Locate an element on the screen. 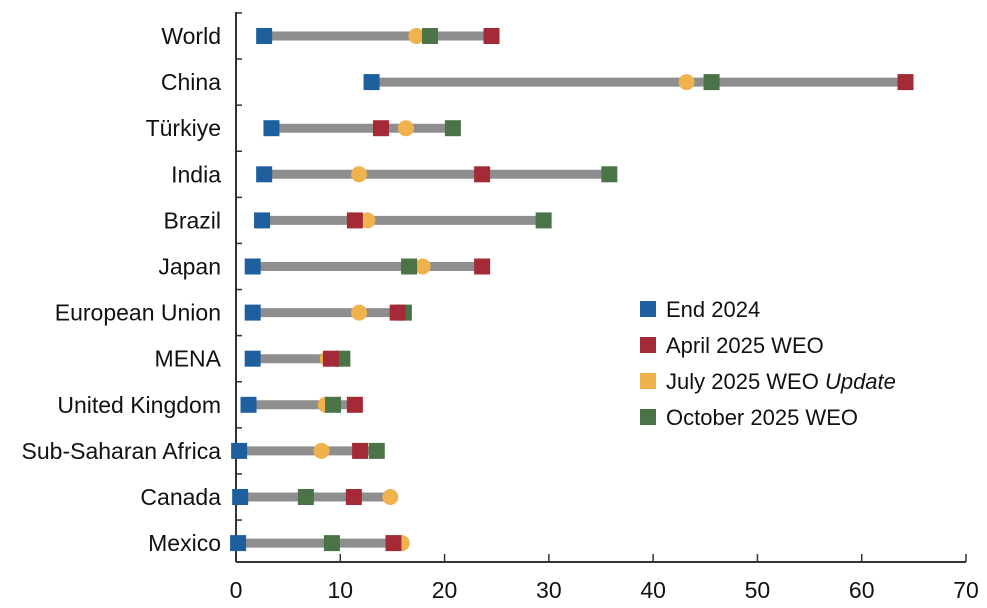 This screenshot has height=608, width=987. category-label: Sub-Saharan Africa is located at coordinates (122, 451).